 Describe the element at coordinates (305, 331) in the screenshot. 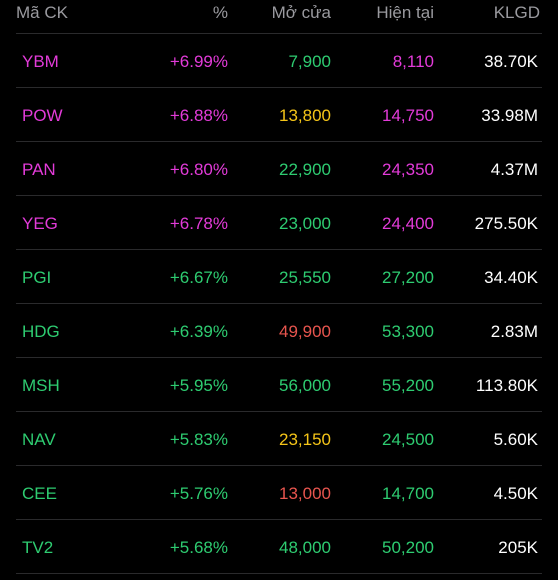

I see `open-price: 49,900` at that location.